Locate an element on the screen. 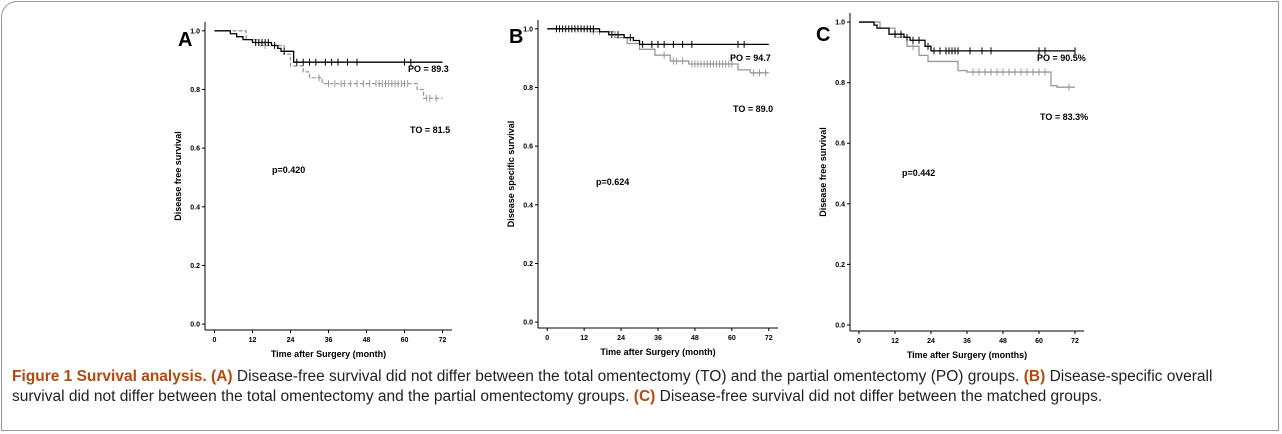 This screenshot has width=1282, height=434. annotation: p=0.442 is located at coordinates (918, 173).